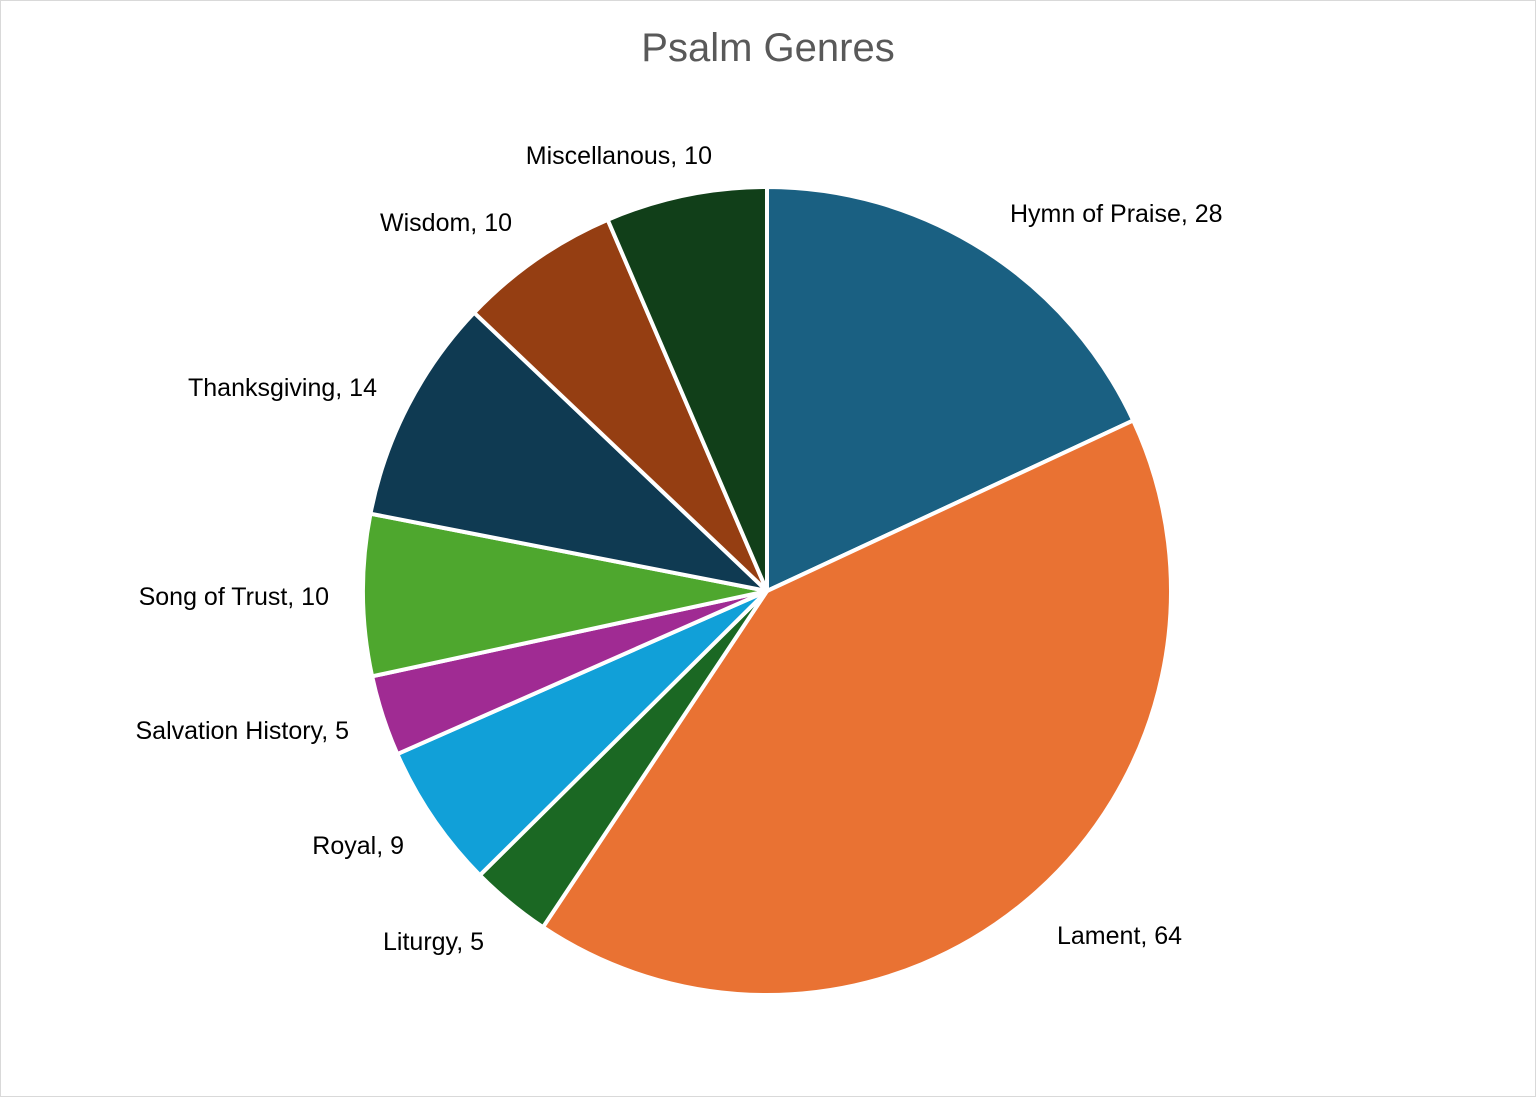  What do you see at coordinates (358, 846) in the screenshot?
I see `data-label-royal: Royal, 9` at bounding box center [358, 846].